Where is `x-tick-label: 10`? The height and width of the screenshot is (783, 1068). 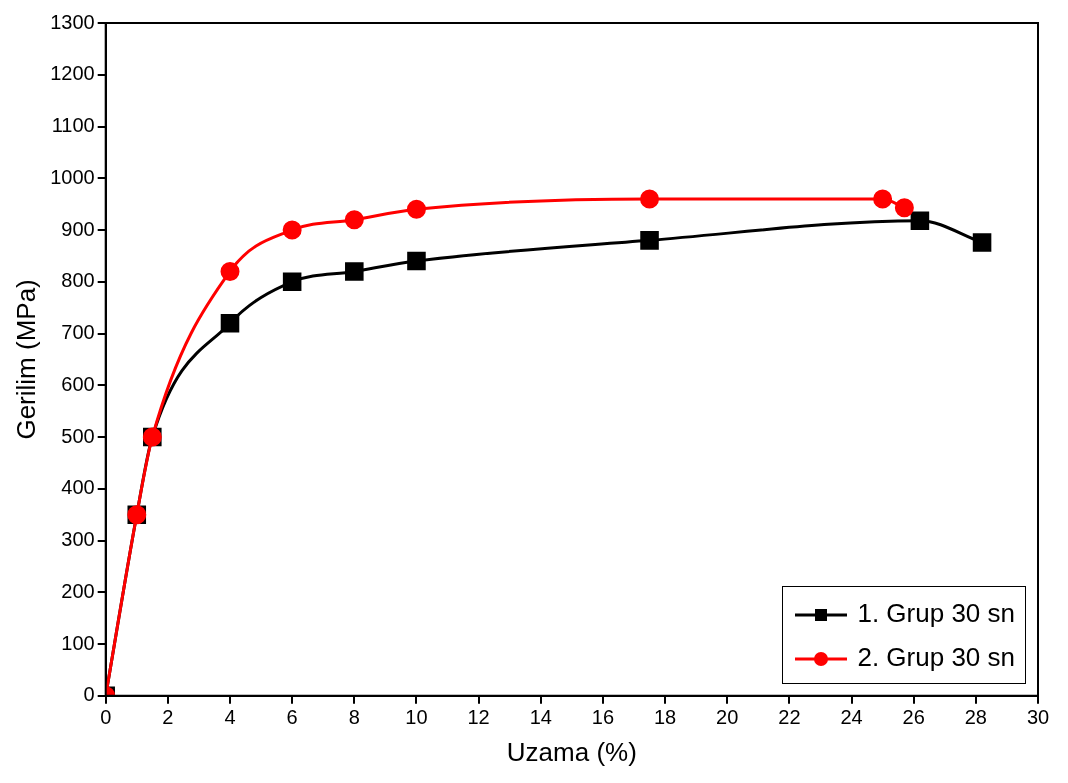 x-tick-label: 10 is located at coordinates (416, 717).